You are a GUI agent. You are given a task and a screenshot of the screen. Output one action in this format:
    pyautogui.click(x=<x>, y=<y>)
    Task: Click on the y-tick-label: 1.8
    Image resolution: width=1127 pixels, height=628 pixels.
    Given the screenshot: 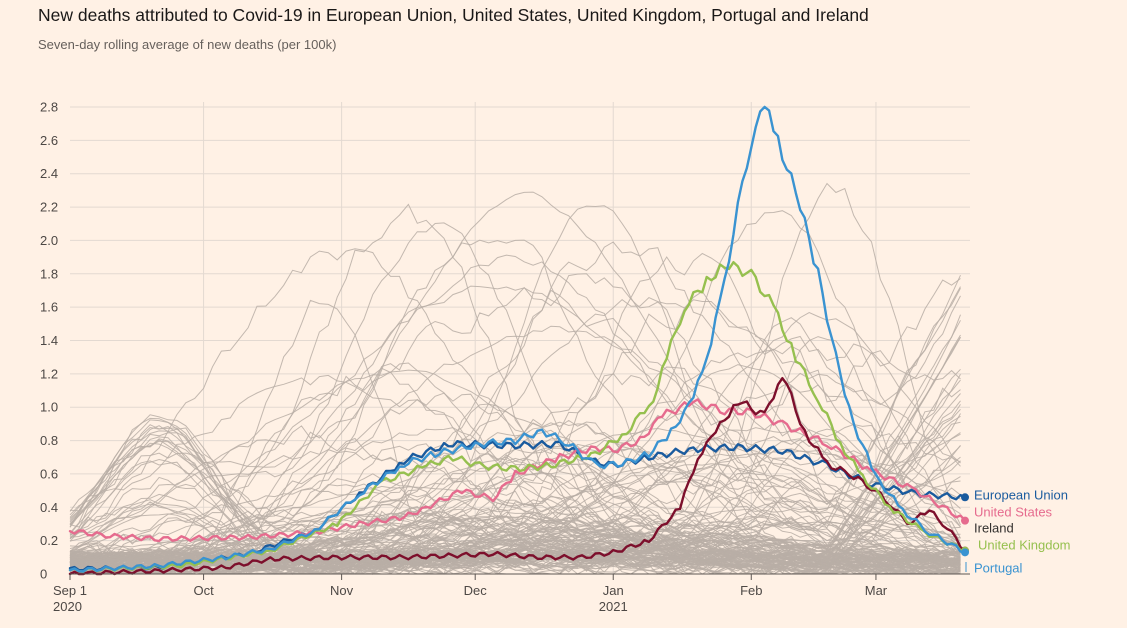 What is the action you would take?
    pyautogui.click(x=49, y=273)
    